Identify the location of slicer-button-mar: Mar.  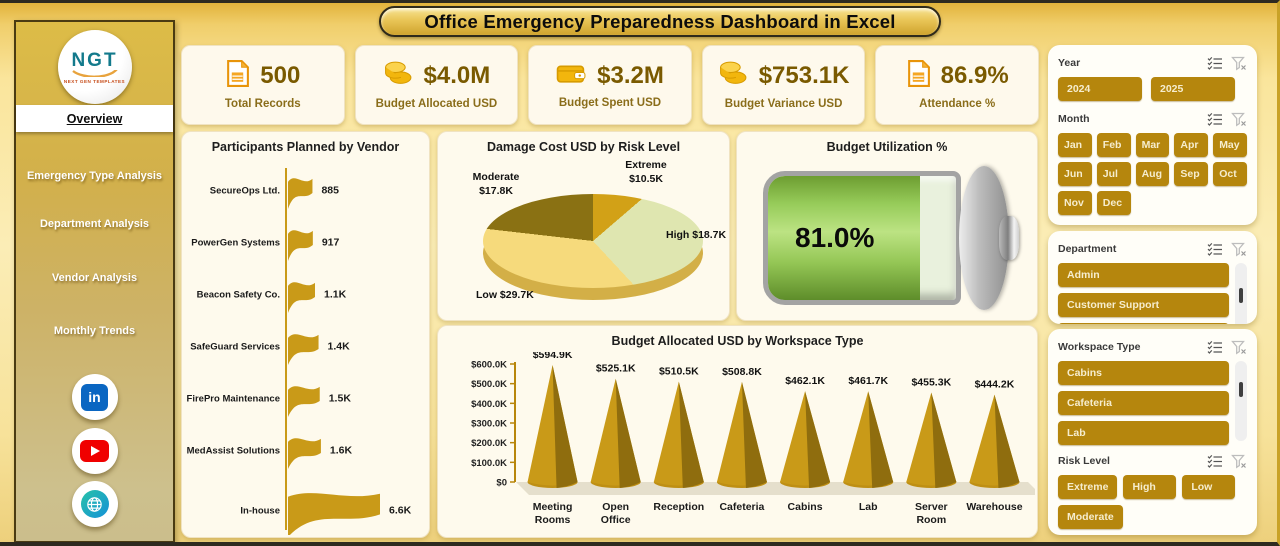
(1152, 145).